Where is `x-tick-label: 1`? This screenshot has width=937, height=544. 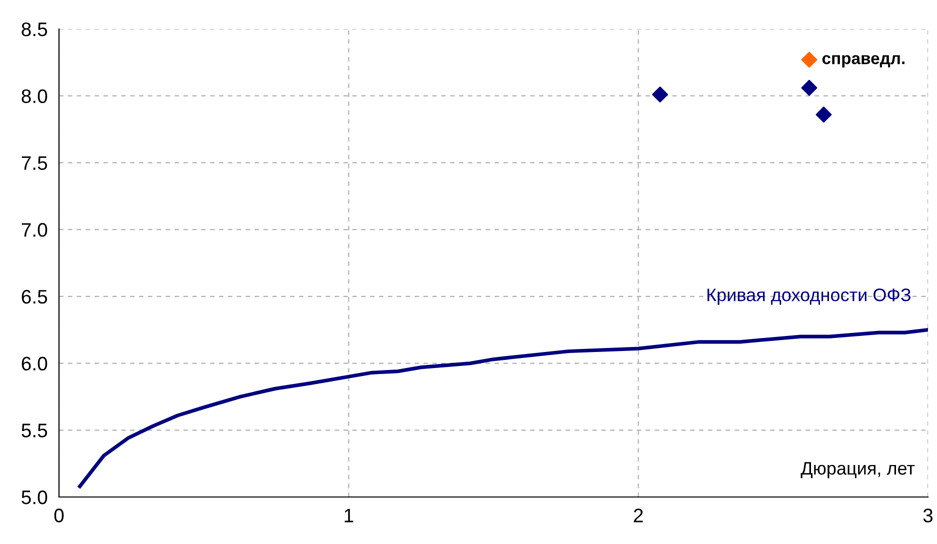 x-tick-label: 1 is located at coordinates (349, 515).